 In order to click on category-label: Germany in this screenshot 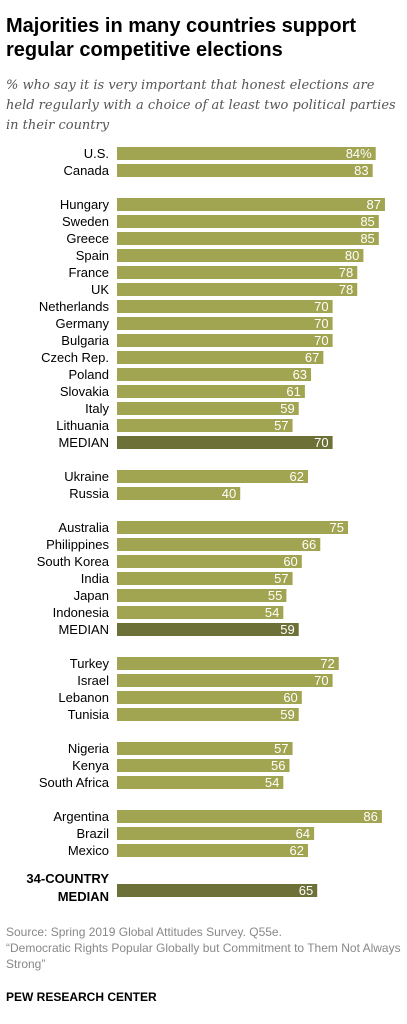, I will do `click(83, 323)`.